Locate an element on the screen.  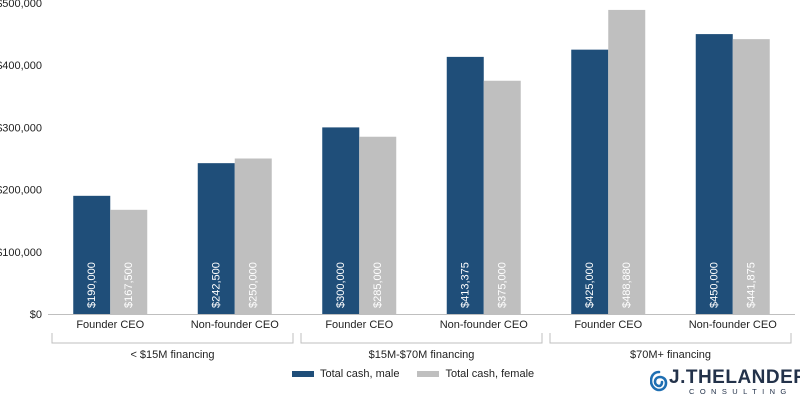
logo-name: J.THELANDER is located at coordinates (734, 377).